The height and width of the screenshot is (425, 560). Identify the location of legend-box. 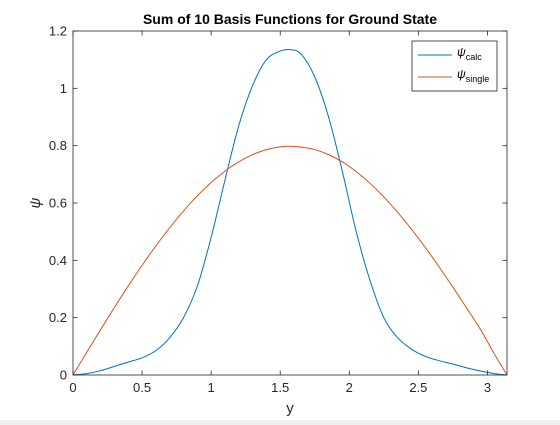
(454, 66).